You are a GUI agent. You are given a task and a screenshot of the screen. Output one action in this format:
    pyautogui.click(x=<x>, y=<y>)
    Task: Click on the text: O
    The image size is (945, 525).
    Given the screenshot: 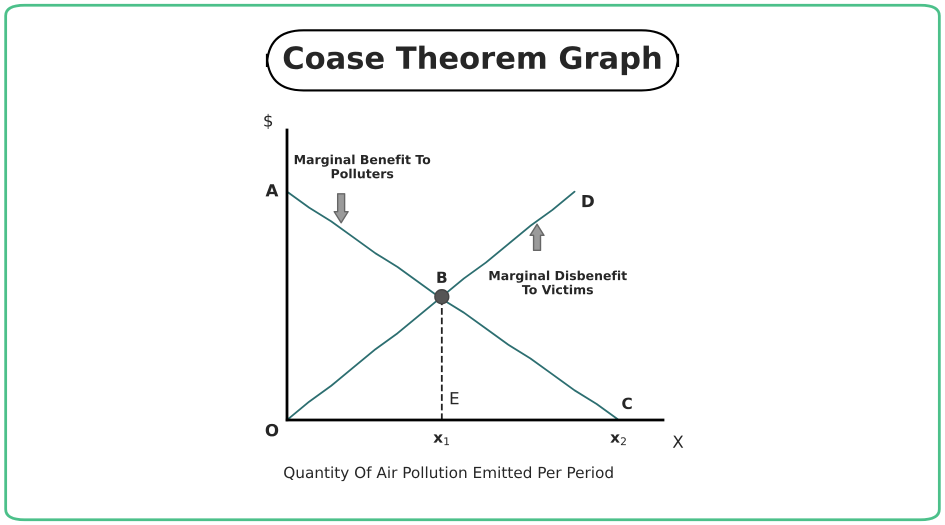 What is the action you would take?
    pyautogui.click(x=272, y=430)
    